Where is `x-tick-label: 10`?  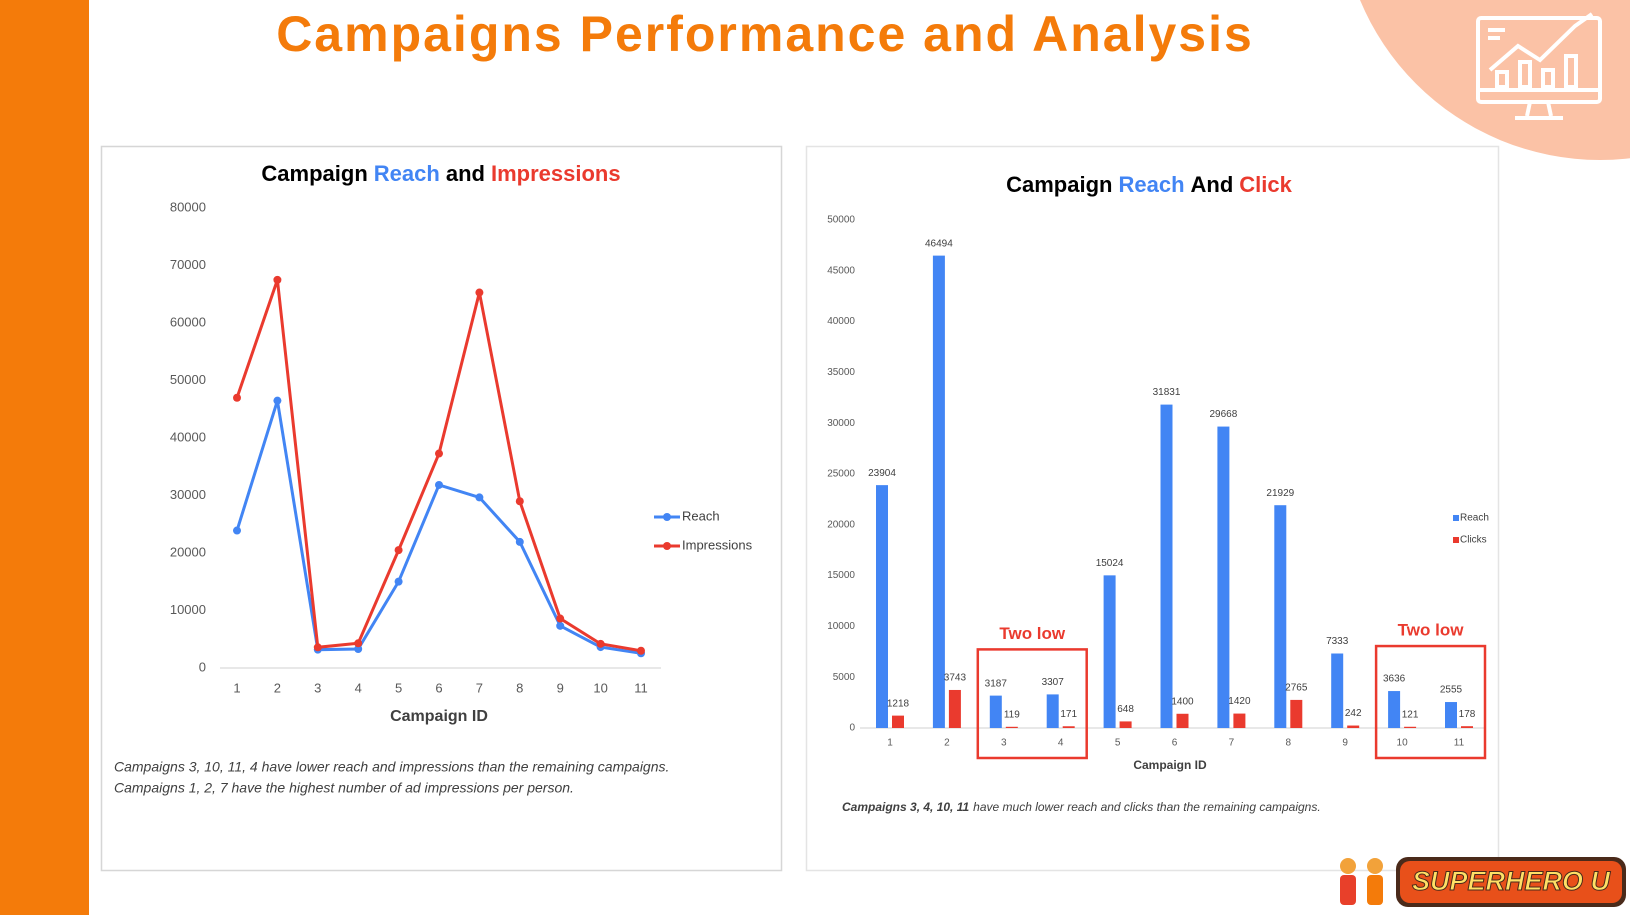
x-tick-label: 10 is located at coordinates (1403, 743).